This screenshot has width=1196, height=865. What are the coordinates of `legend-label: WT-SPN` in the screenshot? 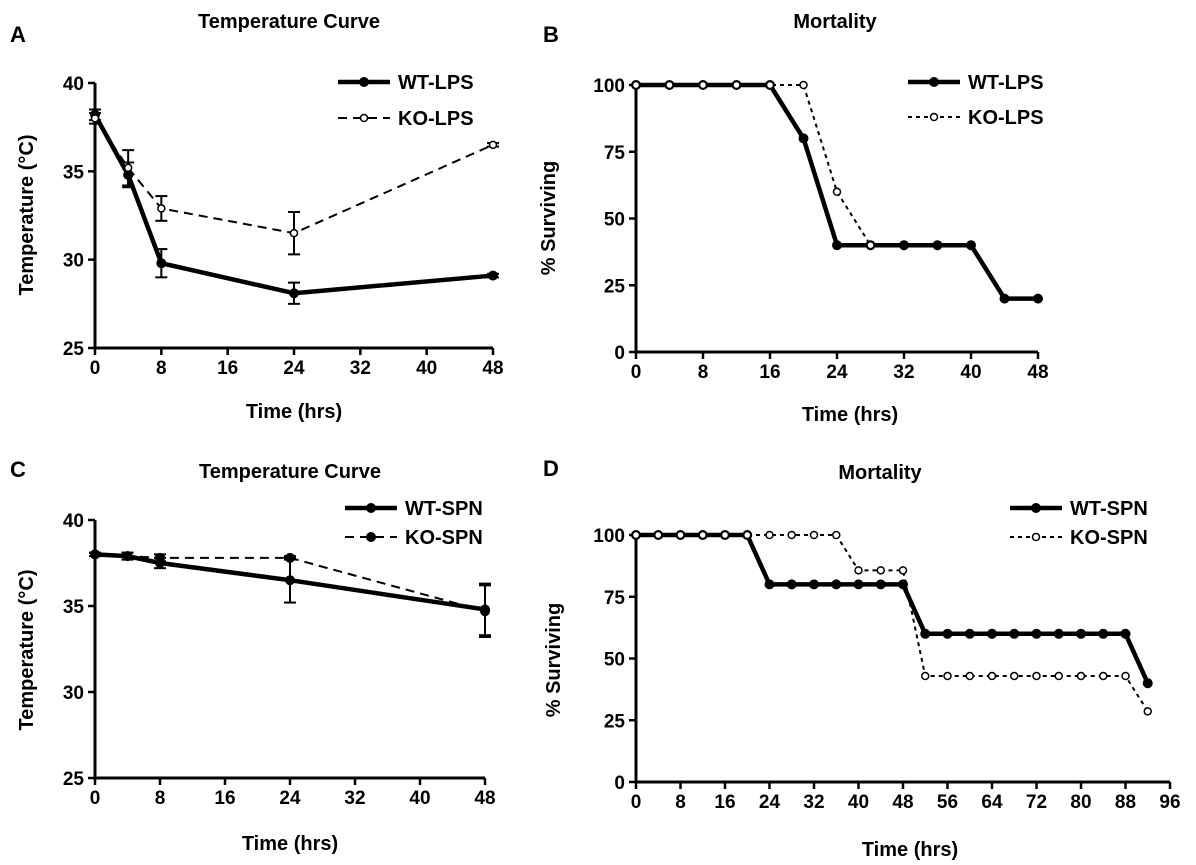 It's located at (444, 509).